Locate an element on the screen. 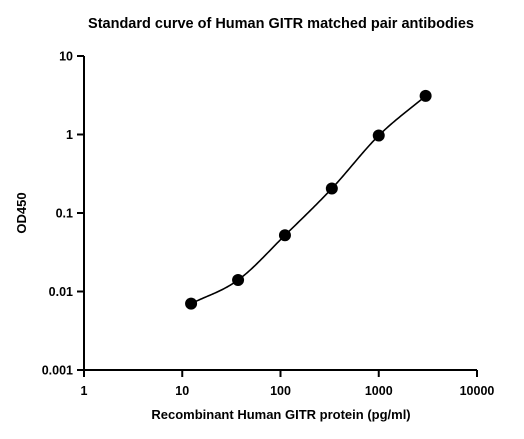  x-ticks: 1 10 100 1000 10000 is located at coordinates (288, 384).